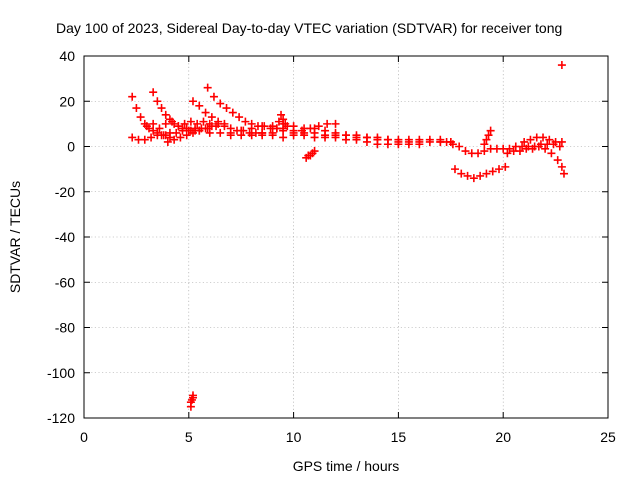 This screenshot has width=640, height=480. I want to click on series-arc-12-dip, so click(480, 172).